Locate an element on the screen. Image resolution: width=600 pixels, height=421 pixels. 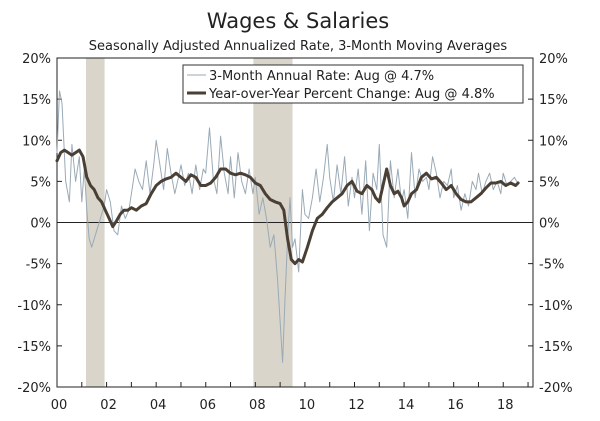
y-tick-label-right: 5% is located at coordinates (549, 182).